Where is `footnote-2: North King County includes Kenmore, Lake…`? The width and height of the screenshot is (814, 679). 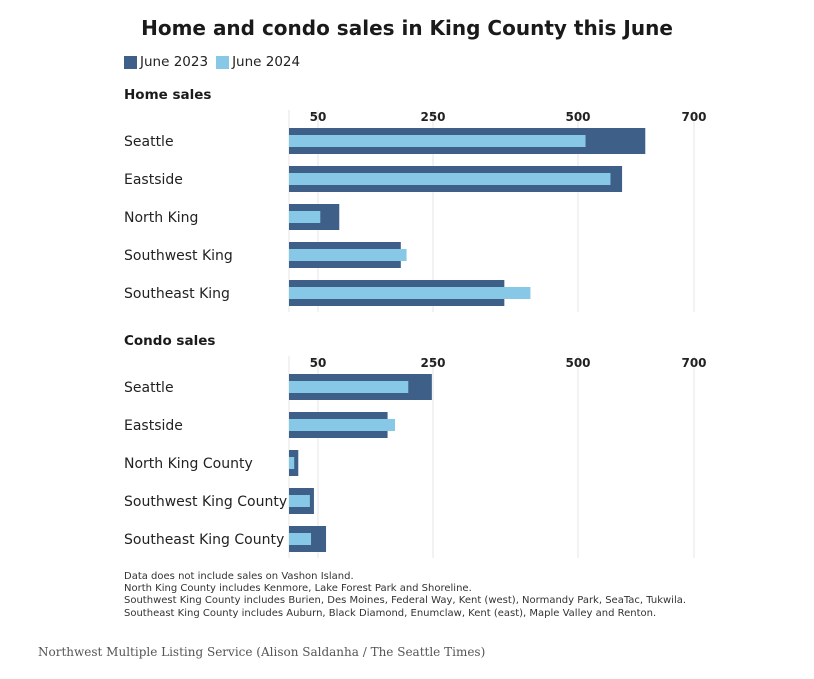
footnote-2: North King County includes Kenmore, Lake… is located at coordinates (298, 589).